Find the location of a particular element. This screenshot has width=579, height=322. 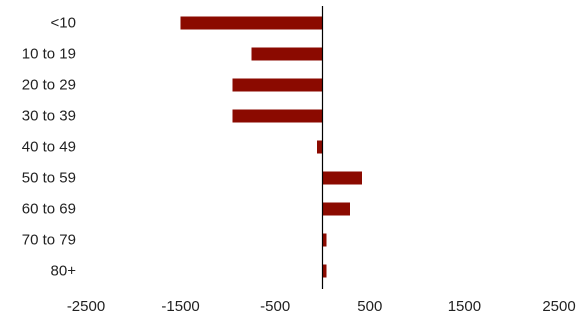

category-label-8: 80+ is located at coordinates (64, 271).